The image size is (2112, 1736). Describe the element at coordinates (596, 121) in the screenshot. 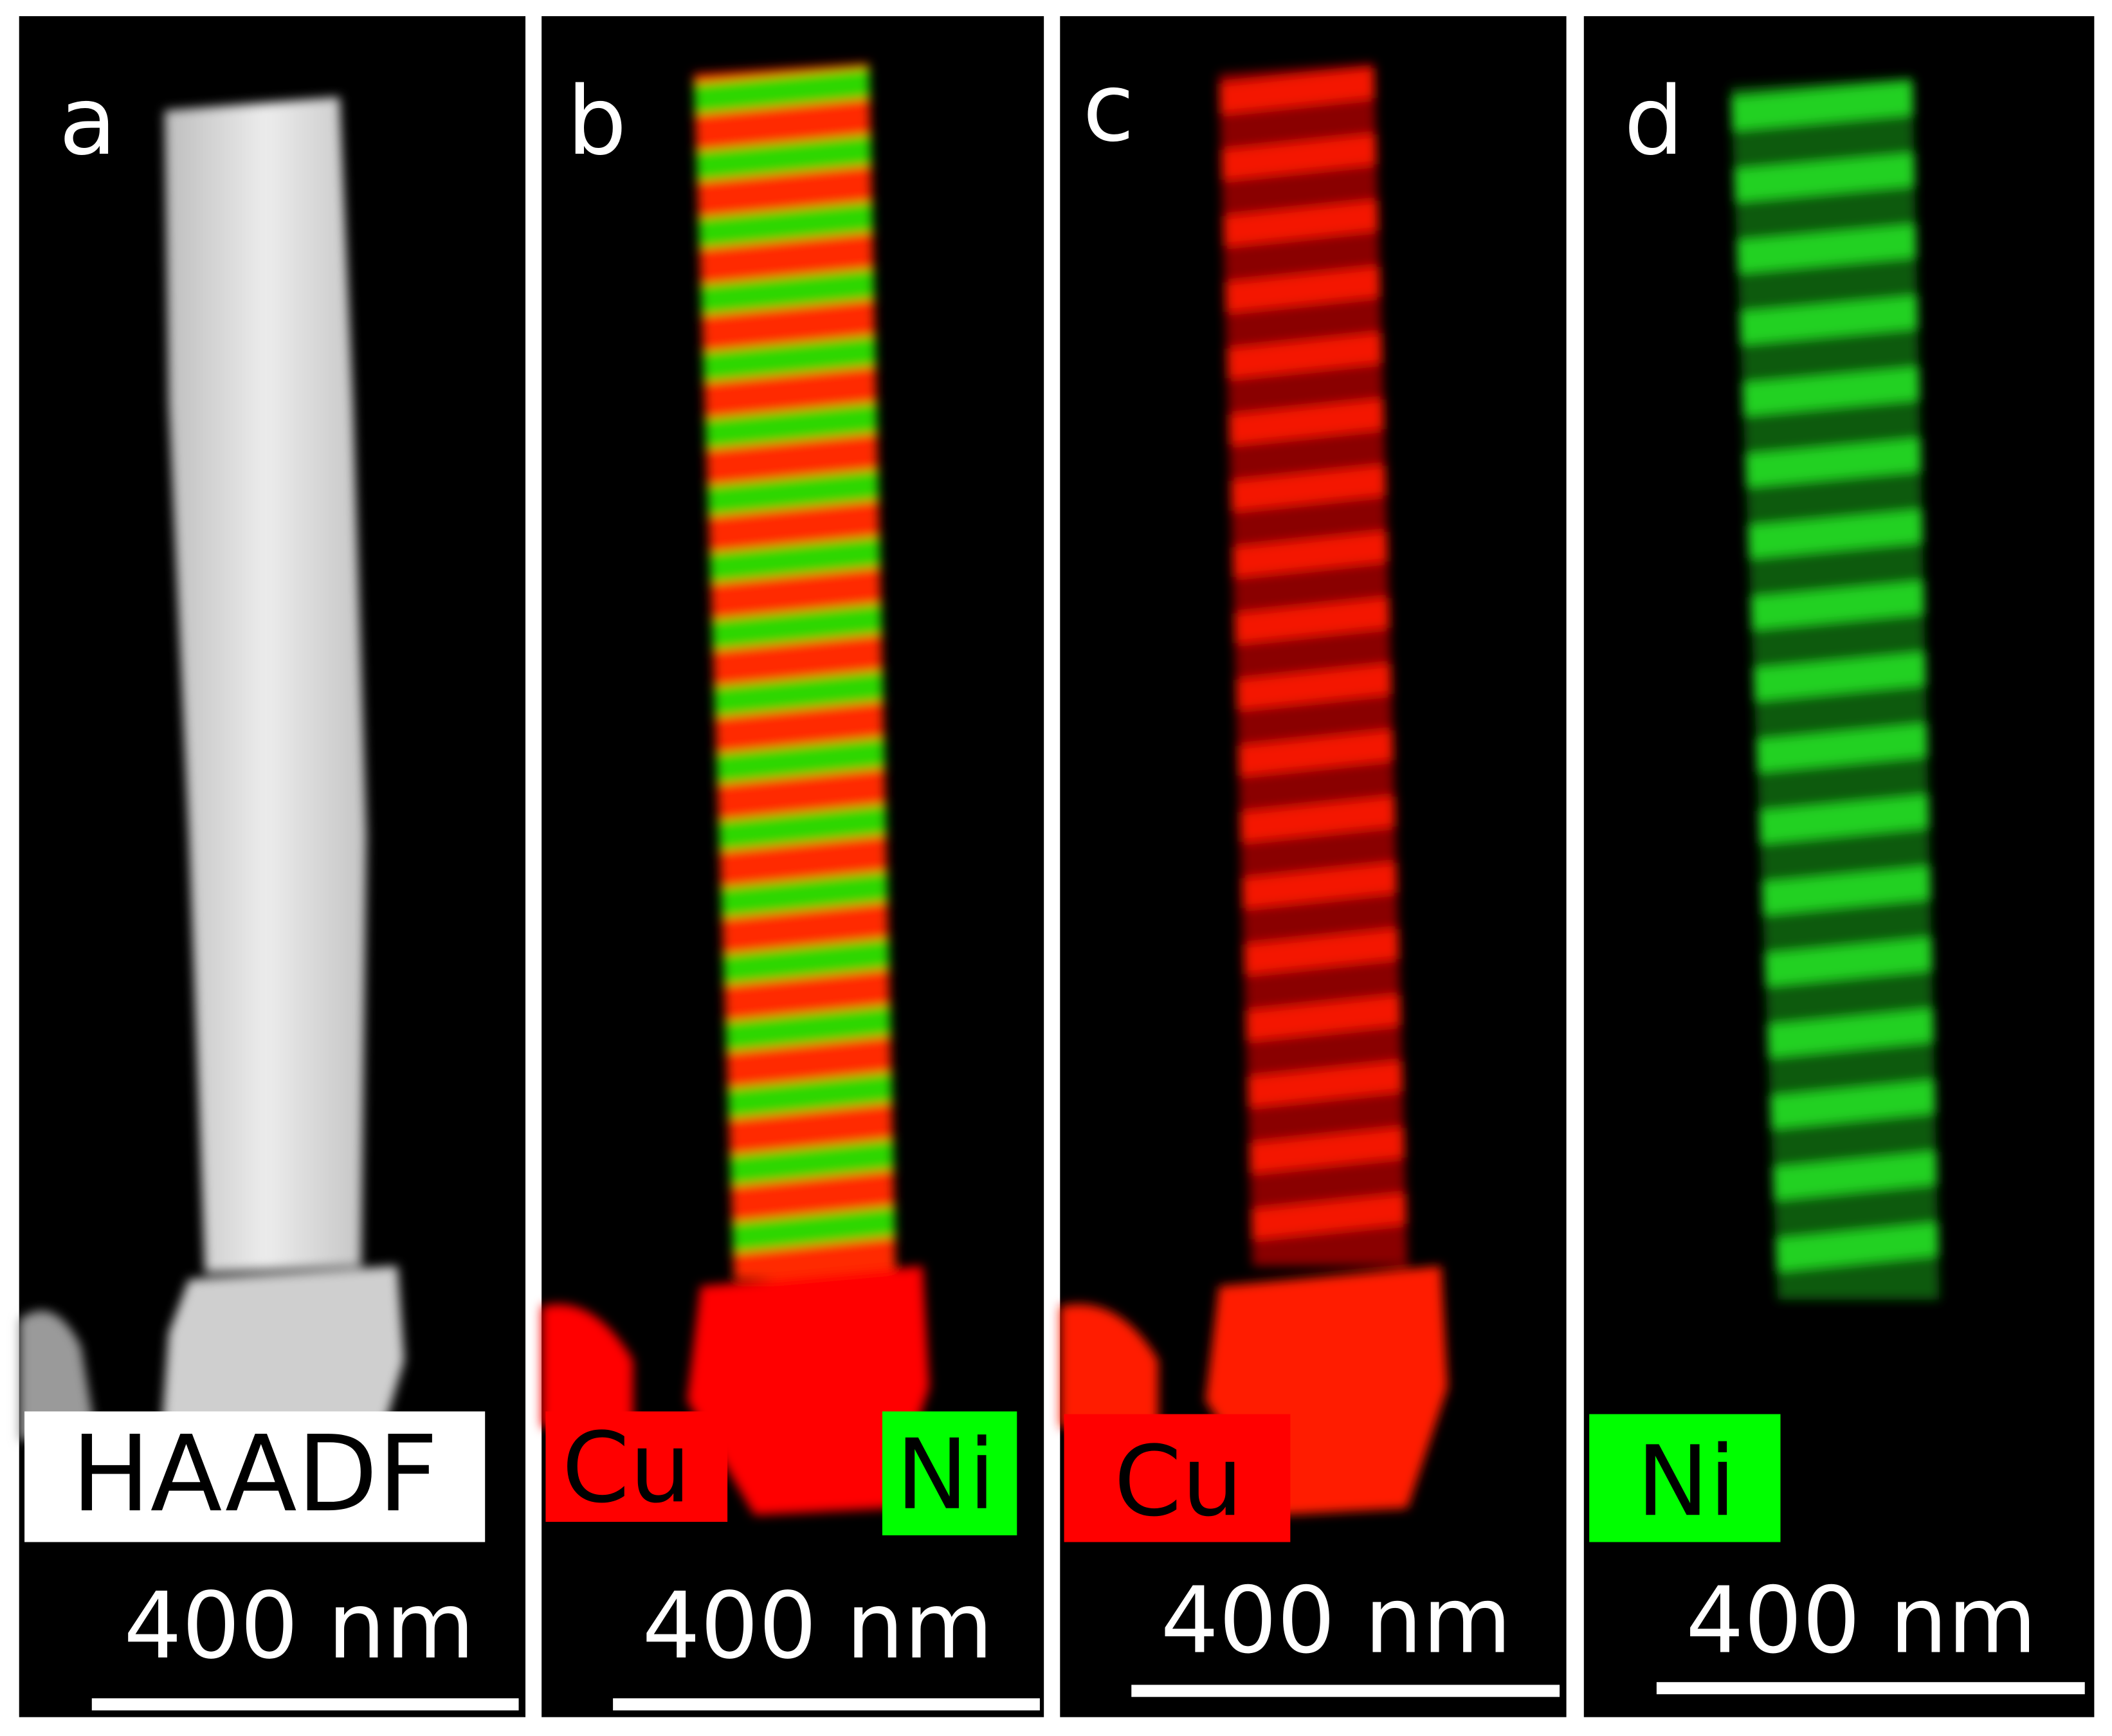

I see `panel-letter: b` at that location.